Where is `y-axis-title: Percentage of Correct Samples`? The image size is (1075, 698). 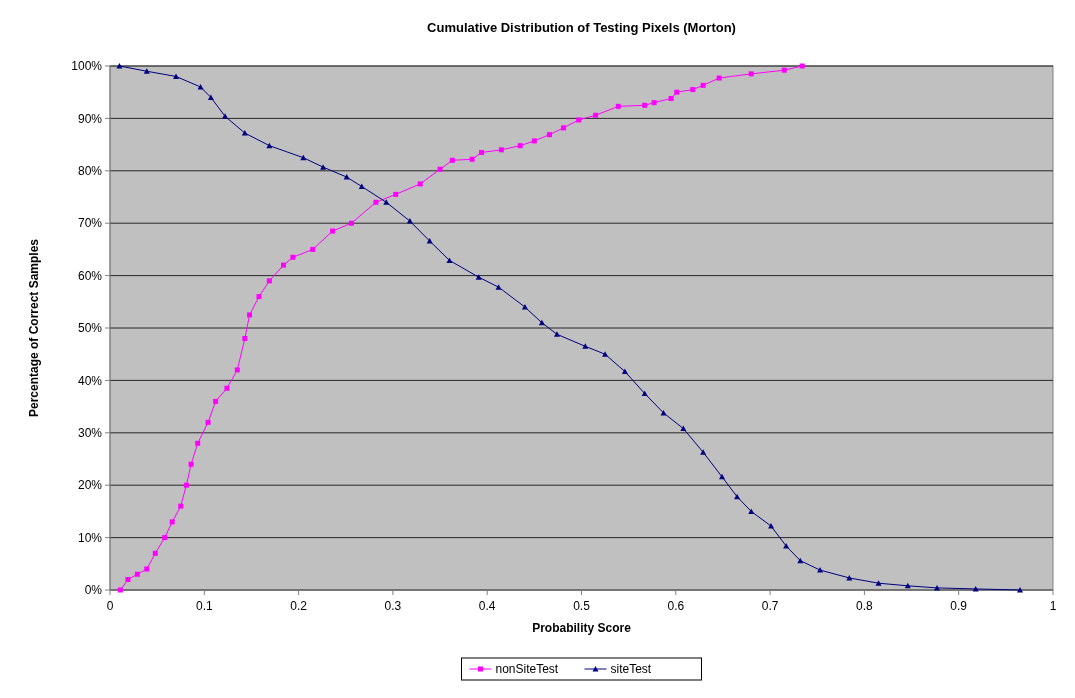
y-axis-title: Percentage of Correct Samples is located at coordinates (34, 328).